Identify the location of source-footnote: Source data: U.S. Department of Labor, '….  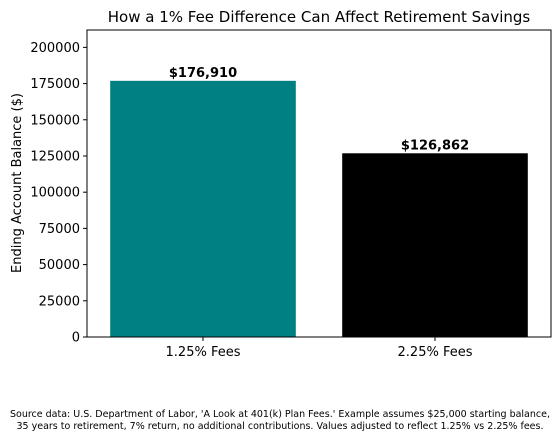
(280, 421).